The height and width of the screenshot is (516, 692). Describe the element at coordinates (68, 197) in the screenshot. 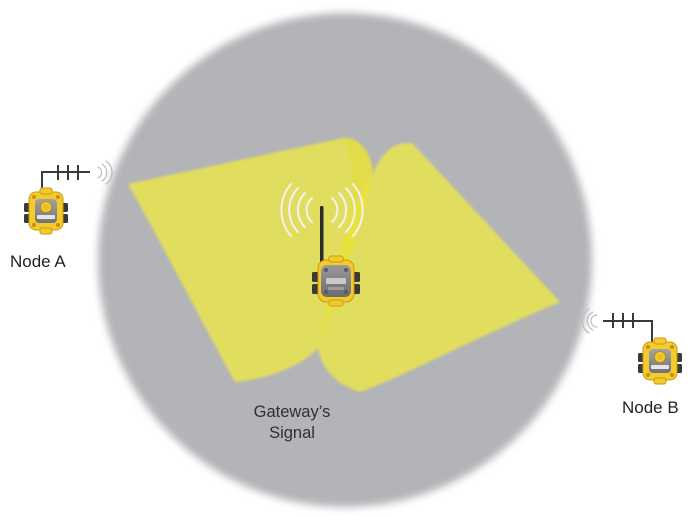

I see `node-a-radio-icon` at that location.